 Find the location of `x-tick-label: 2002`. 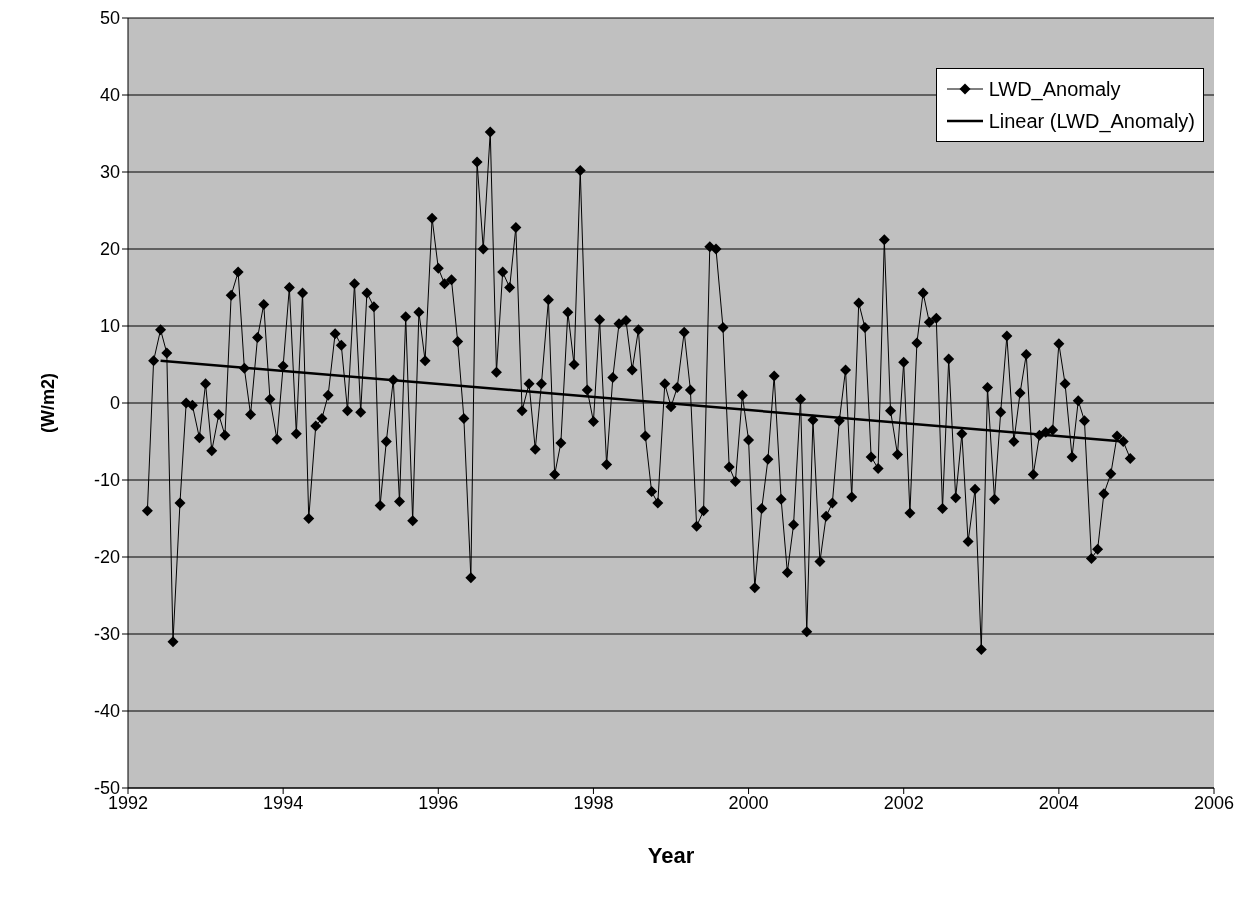

x-tick-label: 2002 is located at coordinates (903, 802).